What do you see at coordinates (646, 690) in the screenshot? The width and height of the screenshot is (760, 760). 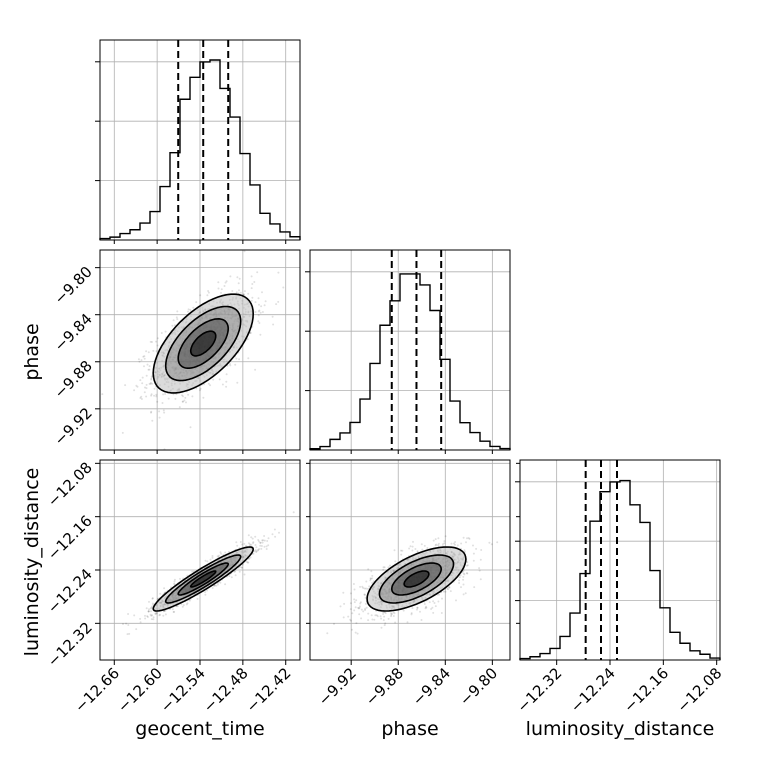 I see `x-tick-label-luminosity_distance: −12.16` at bounding box center [646, 690].